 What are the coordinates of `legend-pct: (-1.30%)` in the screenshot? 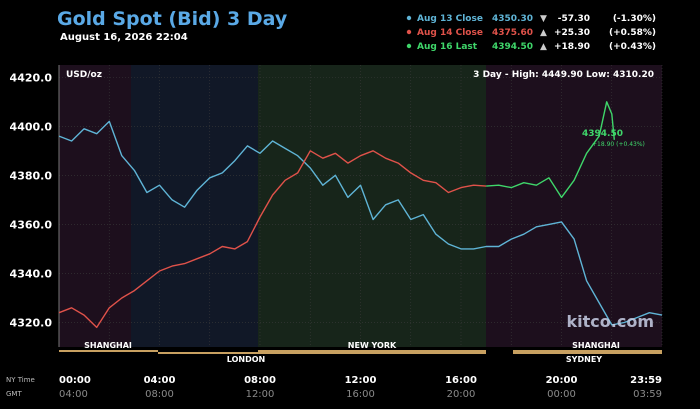 It's located at (634, 19).